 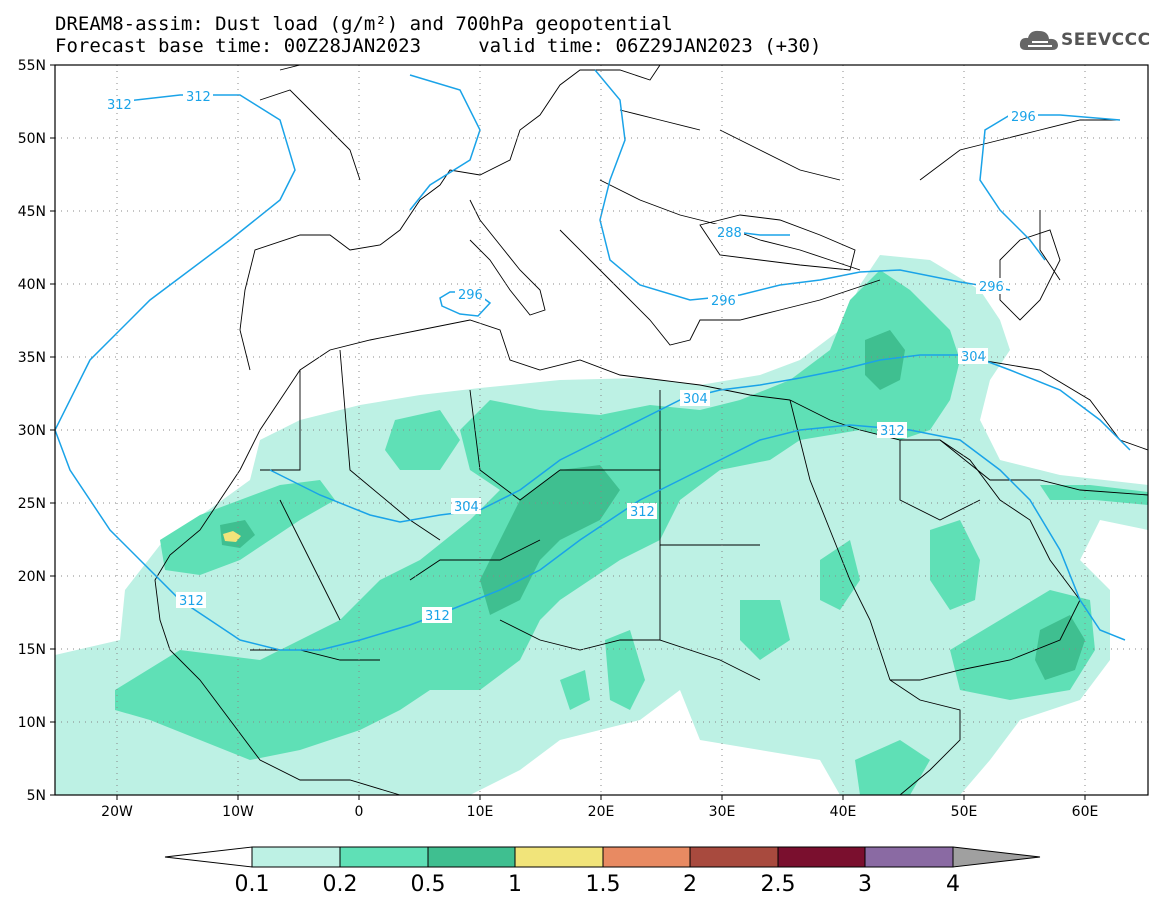 I want to click on lon-label: 10E, so click(x=480, y=812).